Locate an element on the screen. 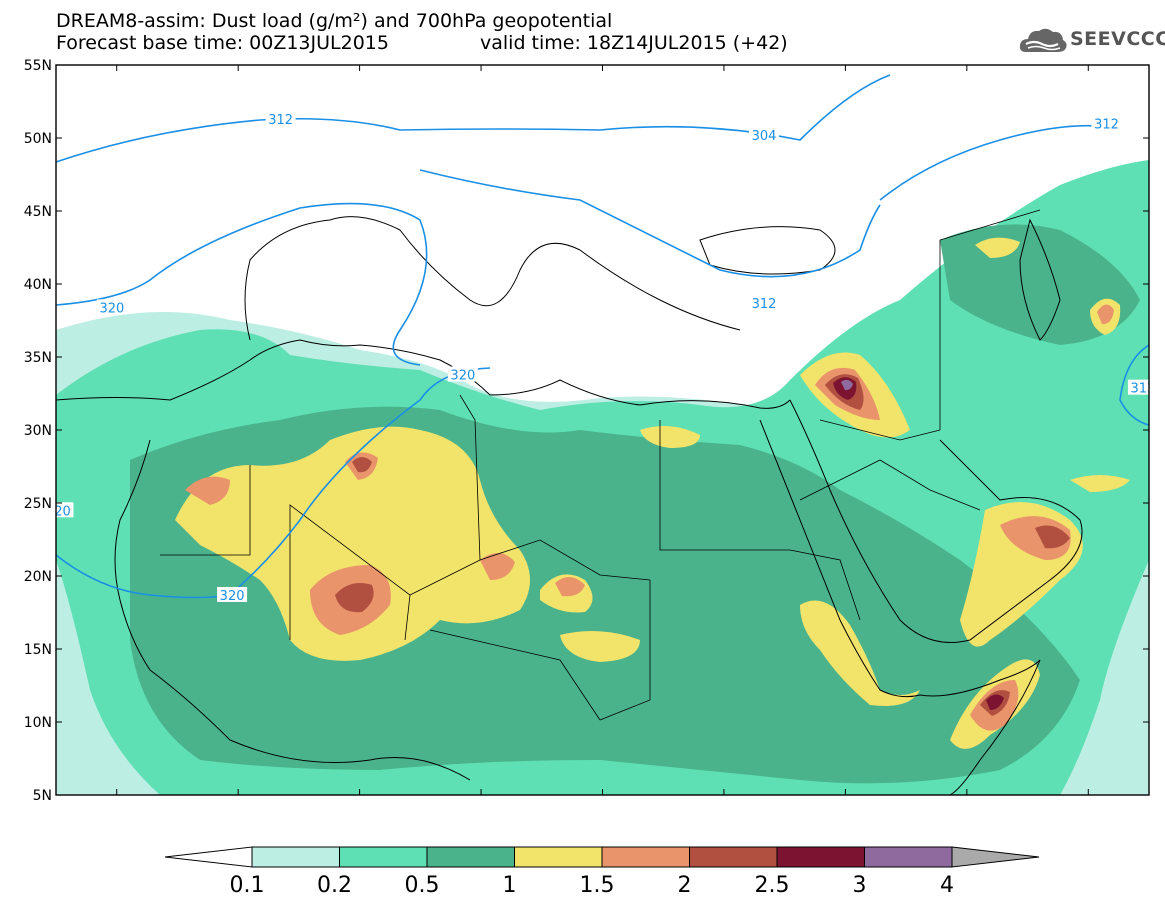  lat-tick-label: 25N is located at coordinates (38, 504).